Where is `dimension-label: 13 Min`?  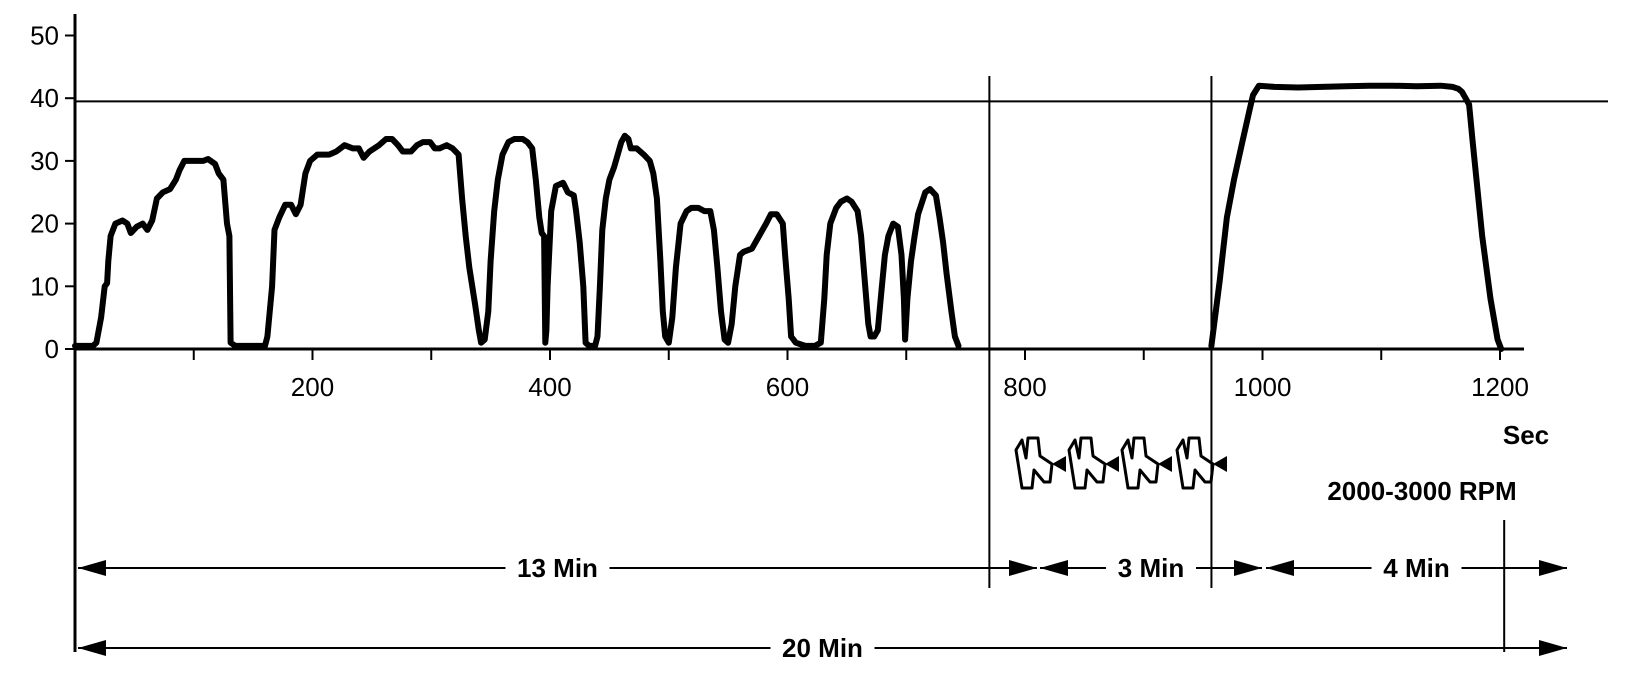 dimension-label: 13 Min is located at coordinates (557, 568).